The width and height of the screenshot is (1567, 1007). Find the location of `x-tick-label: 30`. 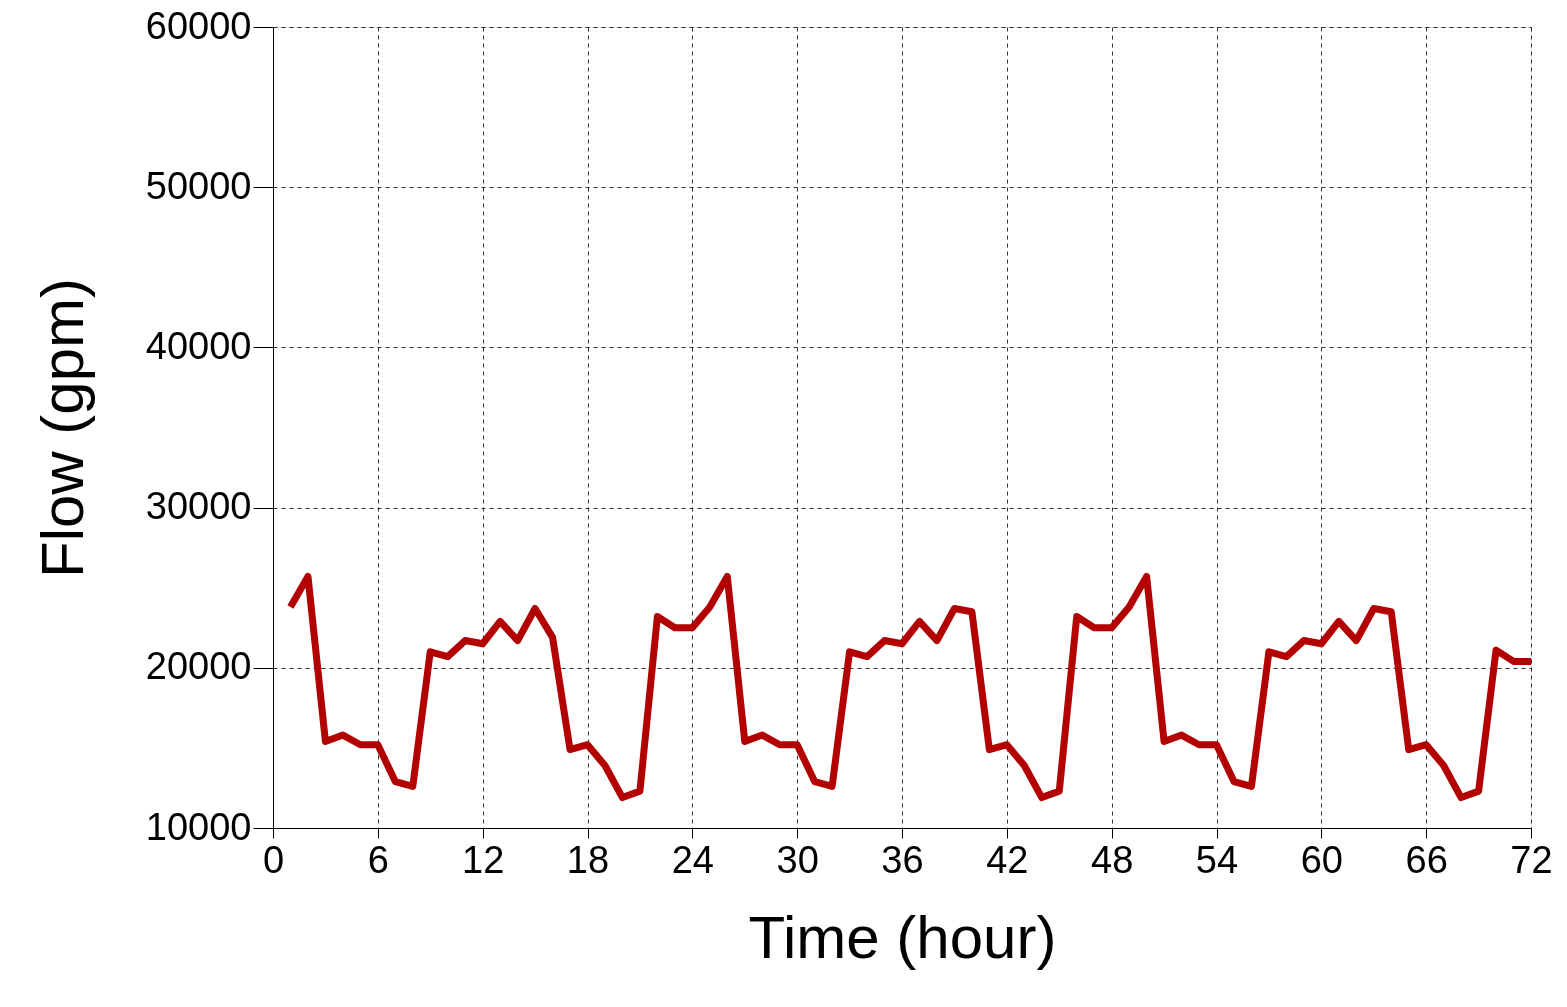

x-tick-label: 30 is located at coordinates (797, 859).